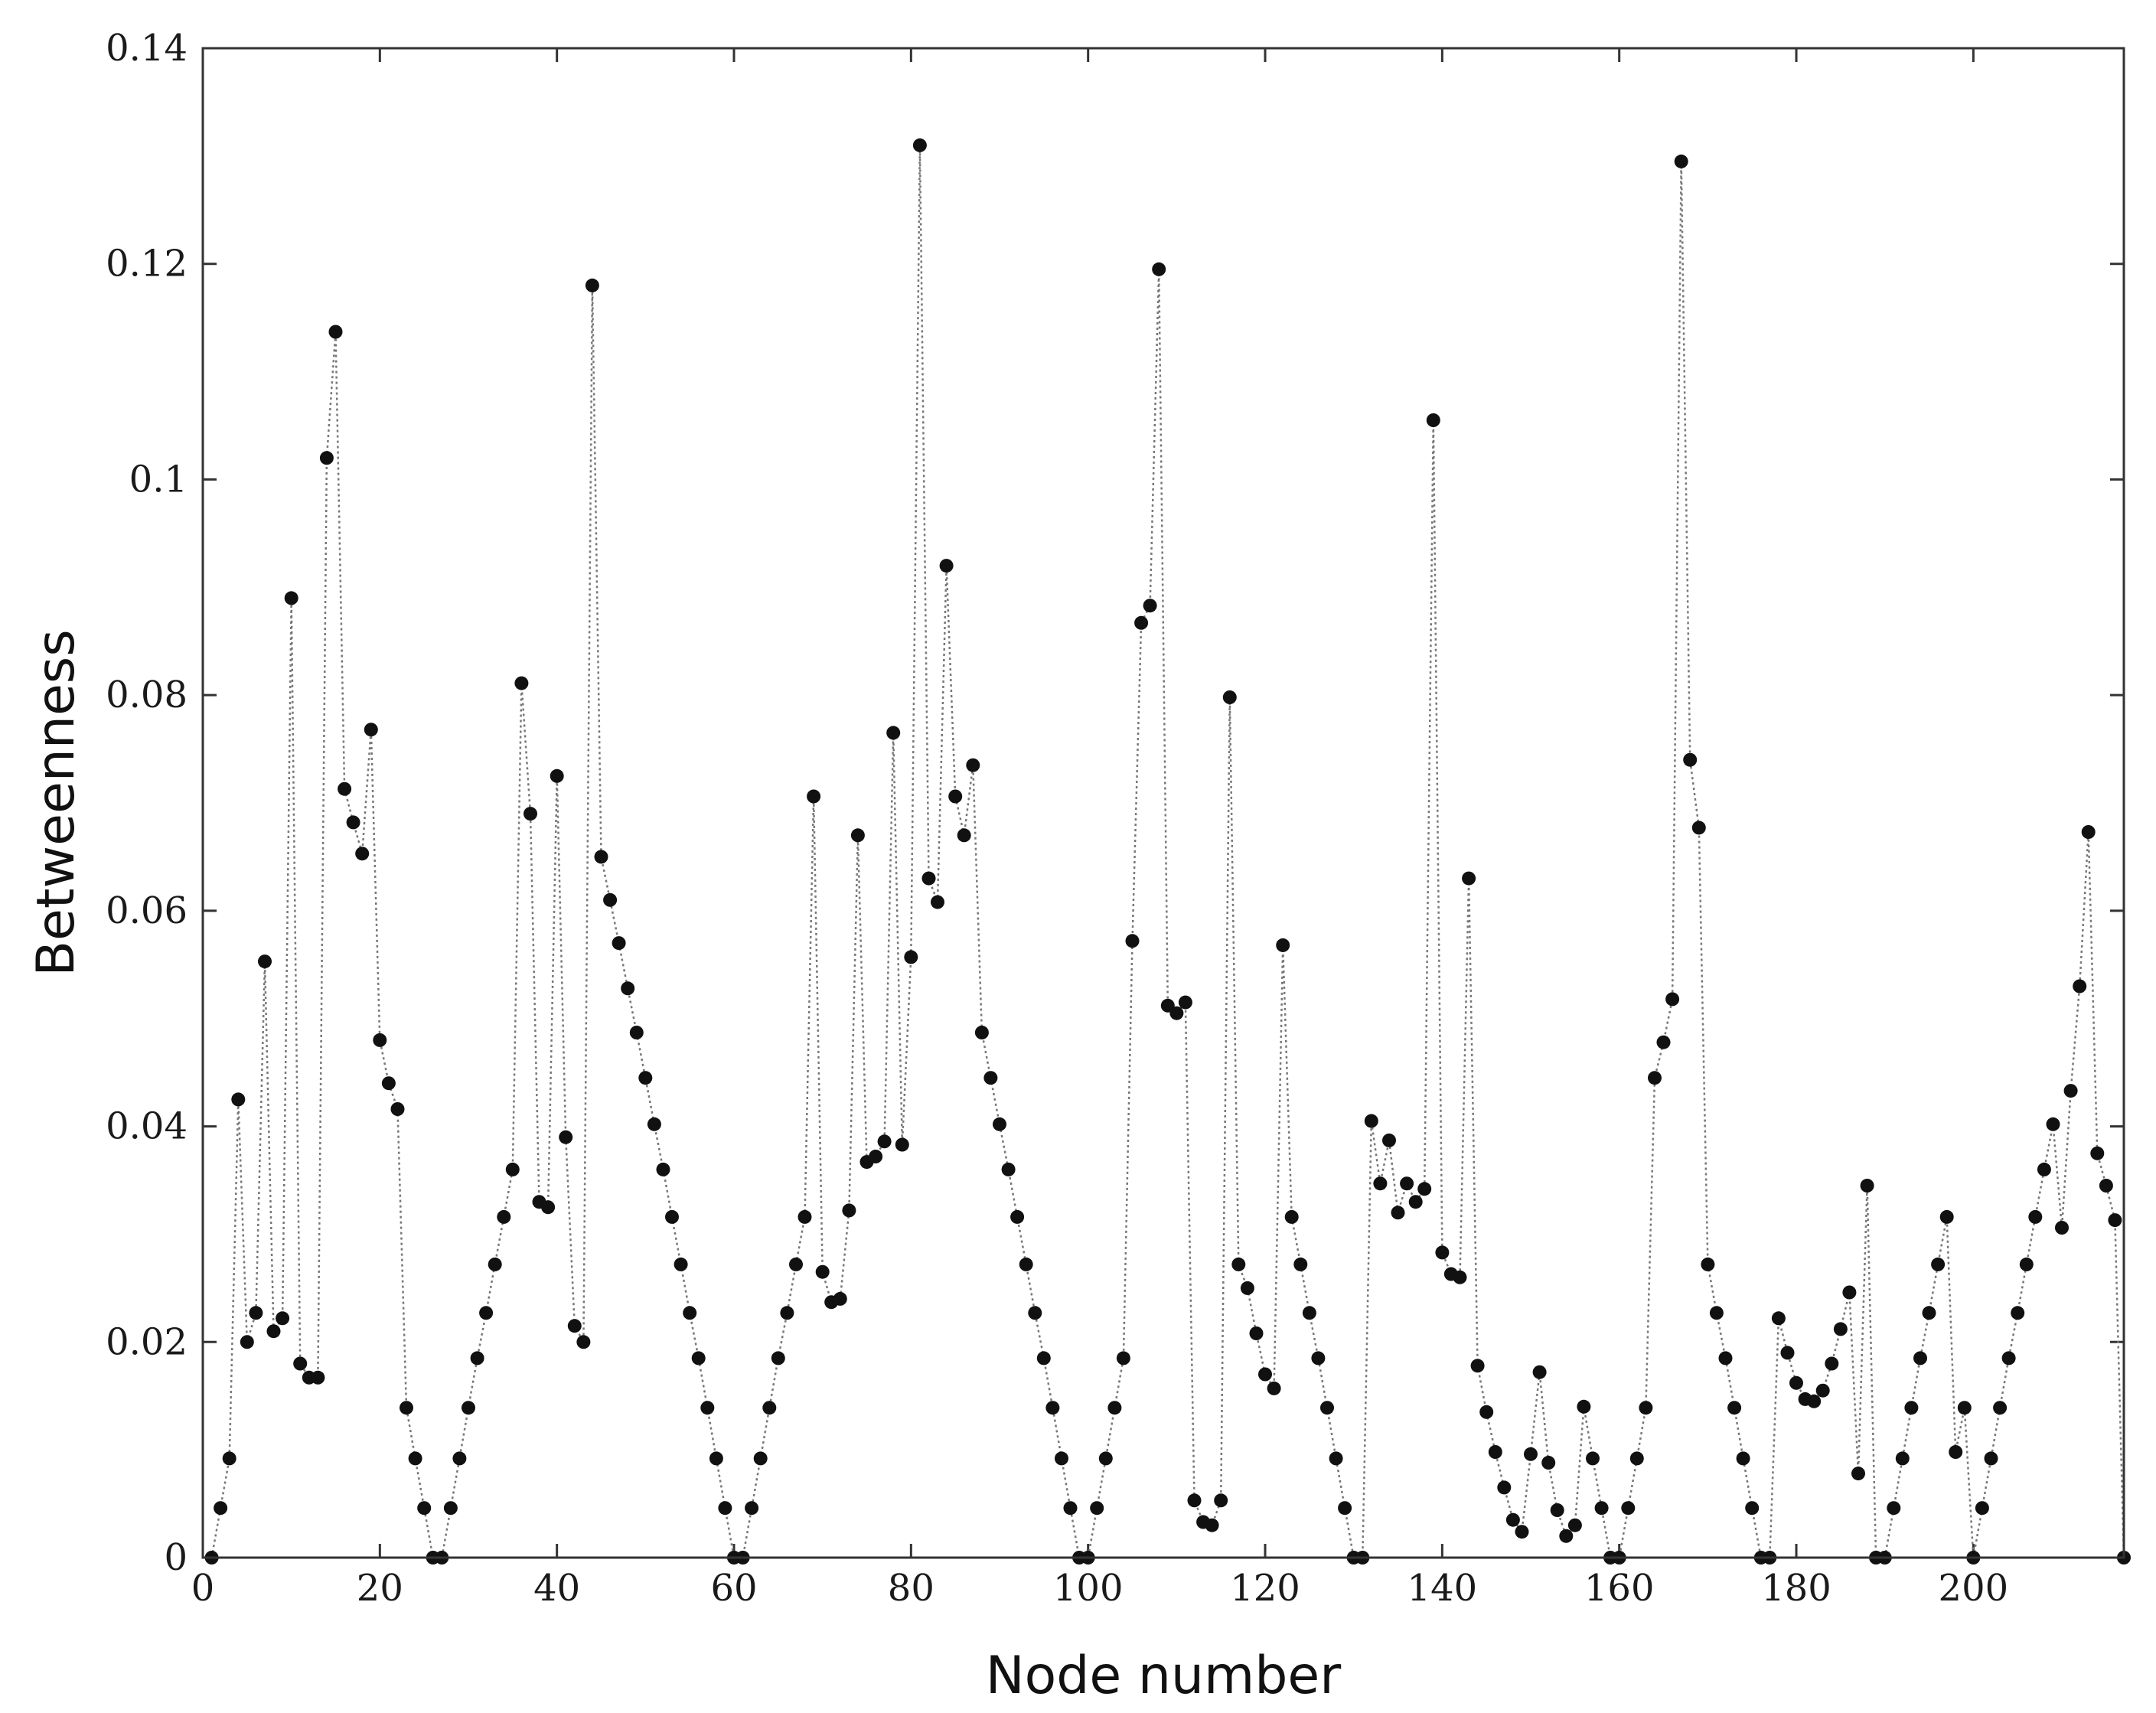  What do you see at coordinates (147, 1126) in the screenshot?
I see `y-tick-label: 0.04` at bounding box center [147, 1126].